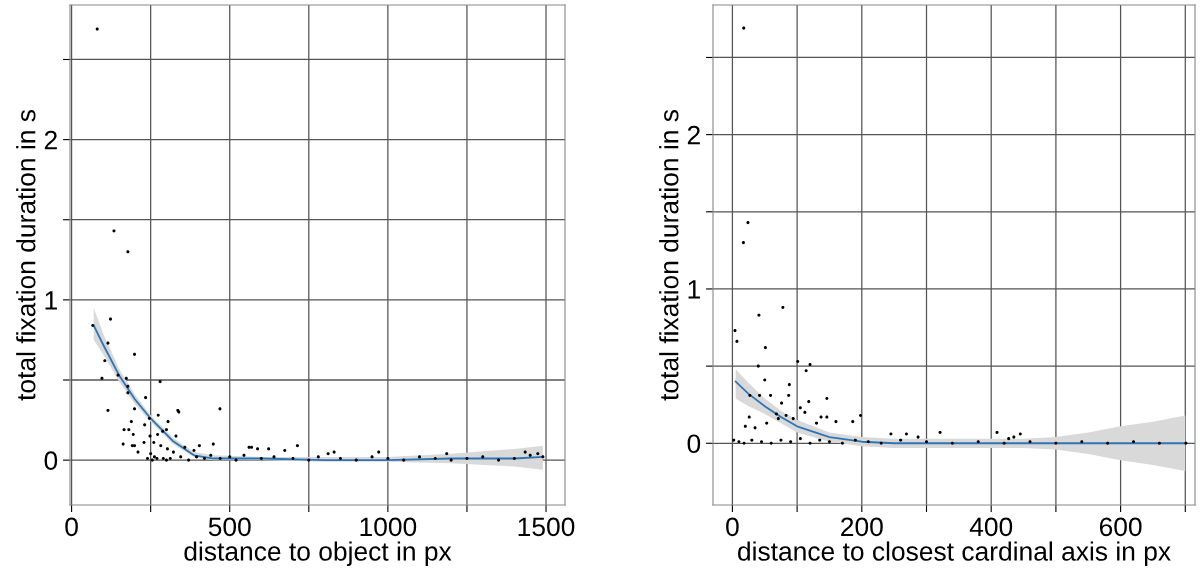 The image size is (1204, 569). What do you see at coordinates (954, 553) in the screenshot?
I see `x-axis-title: distance to closest cardinal axis in px` at bounding box center [954, 553].